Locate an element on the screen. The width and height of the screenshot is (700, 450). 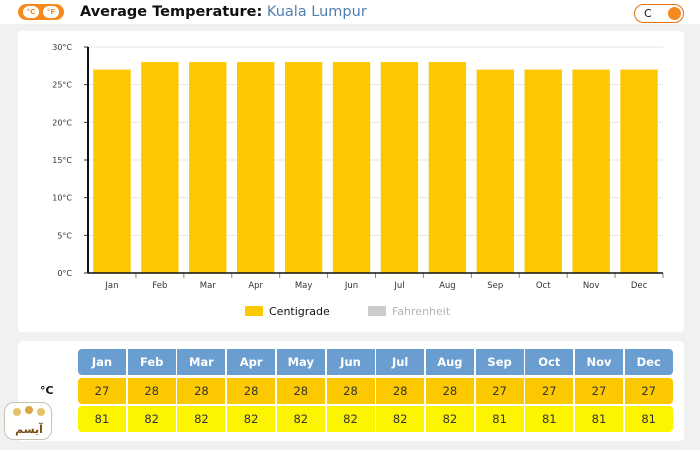
bar-jul is located at coordinates (399, 167).